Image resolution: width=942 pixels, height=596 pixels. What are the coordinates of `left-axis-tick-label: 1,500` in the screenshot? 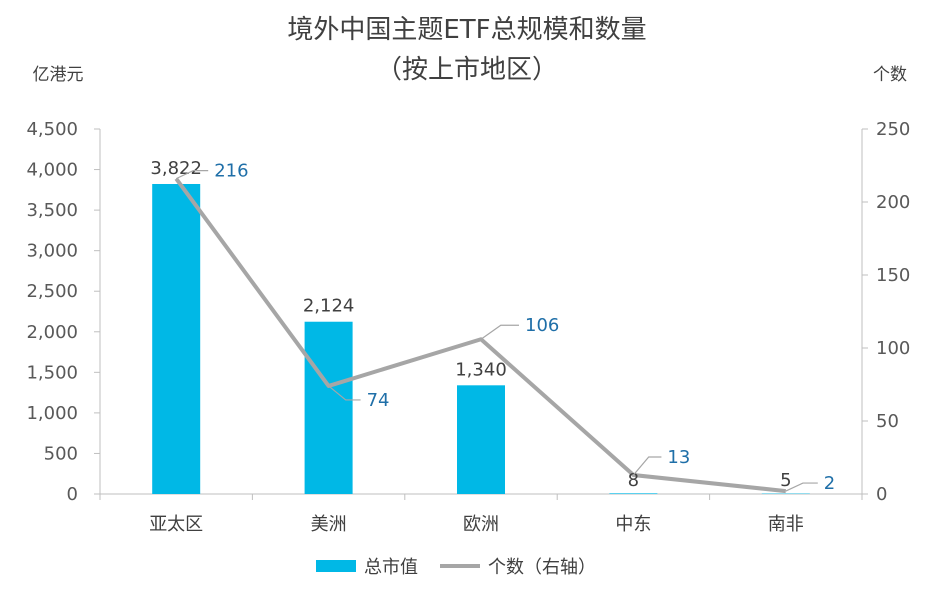 It's located at (52, 372).